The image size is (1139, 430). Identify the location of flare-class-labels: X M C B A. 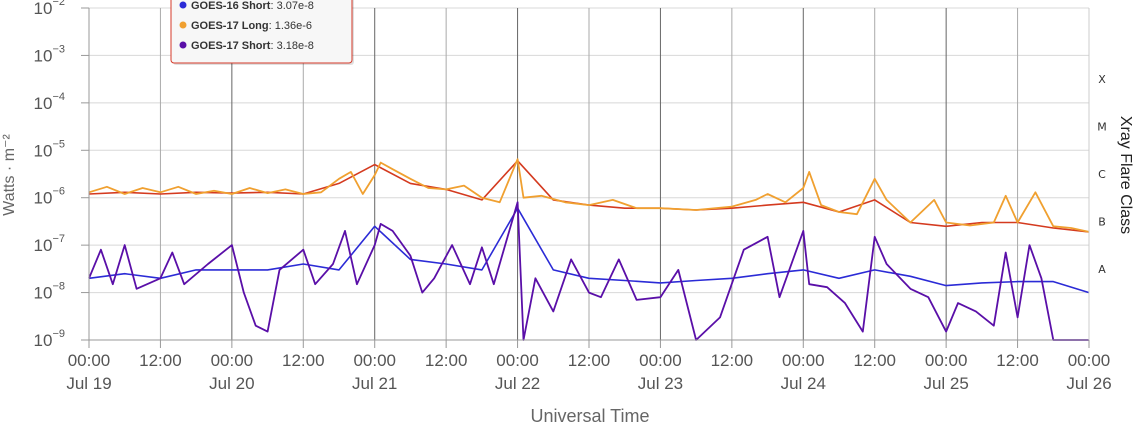
(1102, 174).